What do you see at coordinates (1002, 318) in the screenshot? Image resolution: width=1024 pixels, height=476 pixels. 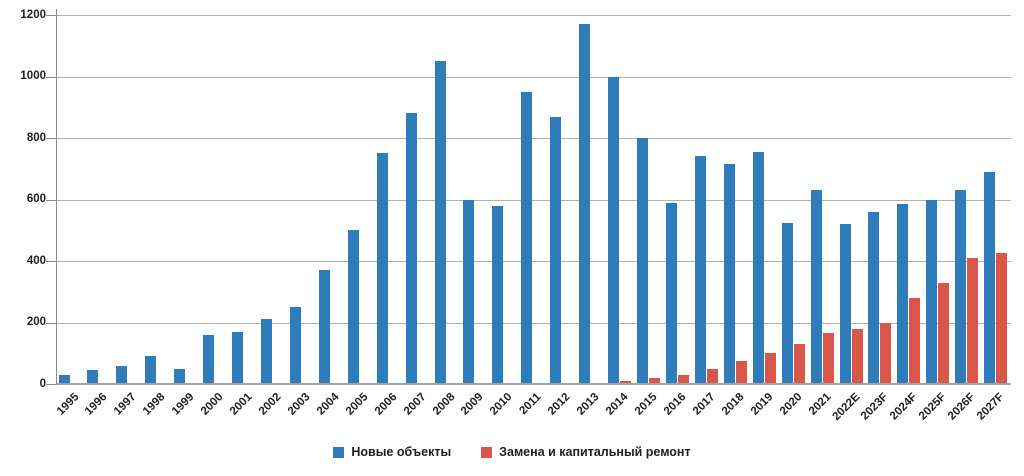 I see `bar-2027F-repair` at bounding box center [1002, 318].